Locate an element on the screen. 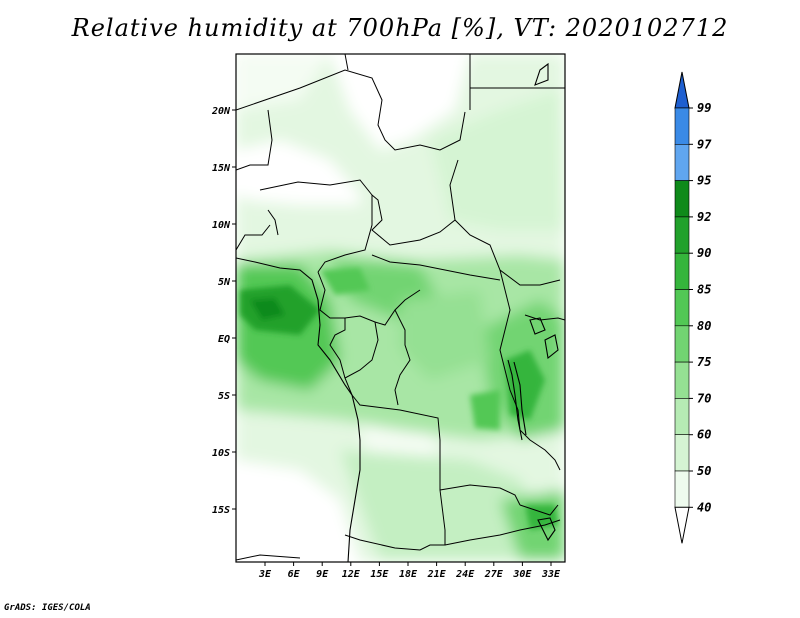 The width and height of the screenshot is (800, 618). colorbar-label: 80 is located at coordinates (704, 326).